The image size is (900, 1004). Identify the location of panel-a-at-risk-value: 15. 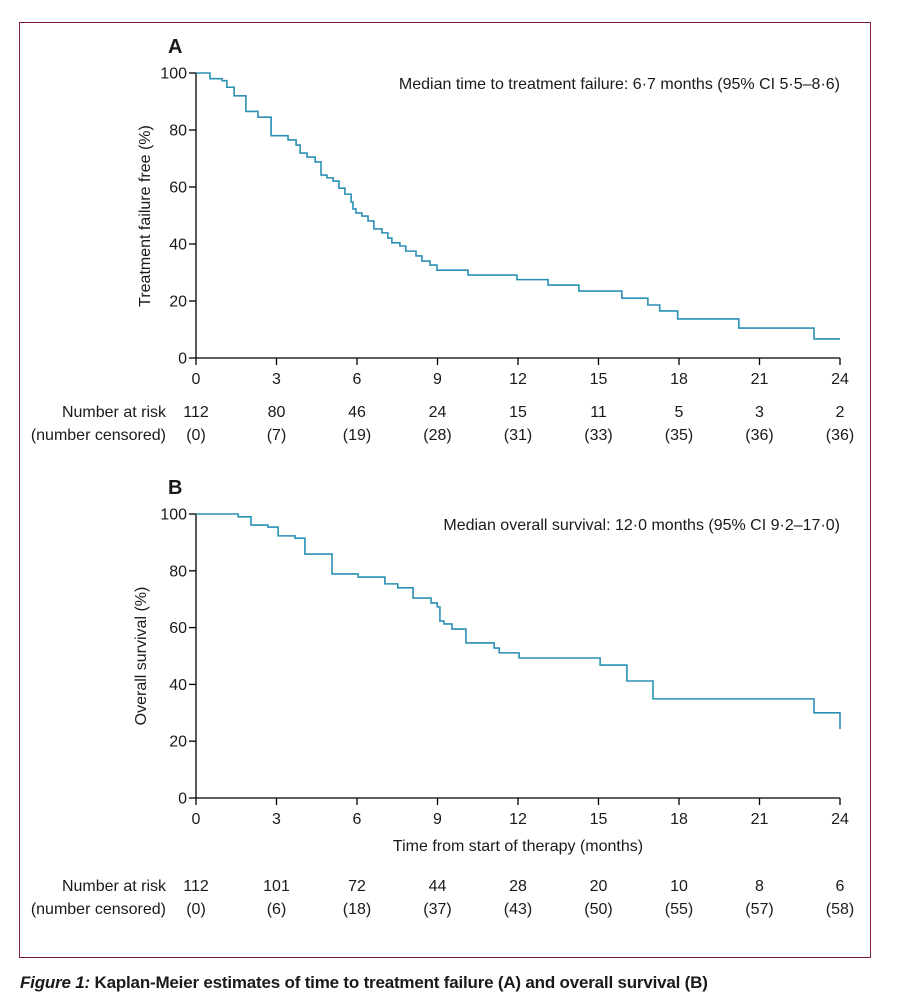
(518, 412).